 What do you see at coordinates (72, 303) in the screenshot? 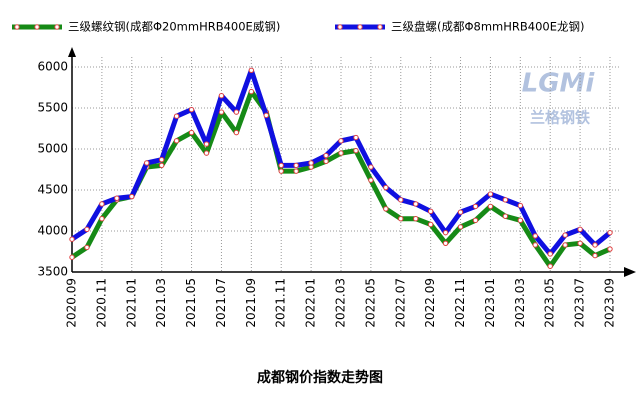
I see `x-tick-label: 2020.09` at bounding box center [72, 303].